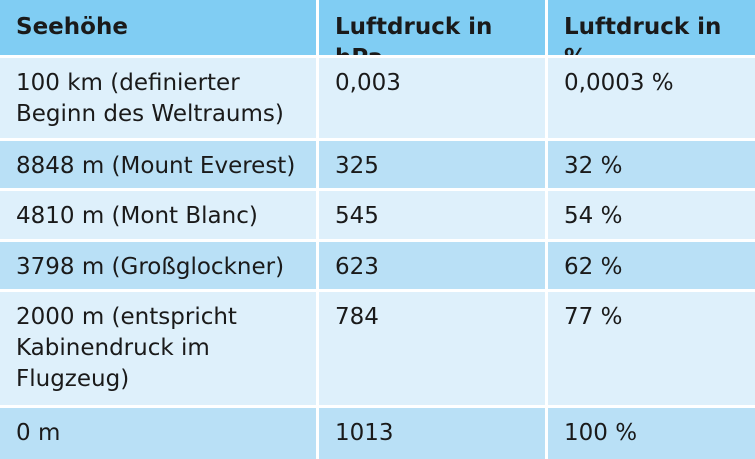 The height and width of the screenshot is (459, 755). Describe the element at coordinates (651, 348) in the screenshot. I see `table-cell: 77 %` at that location.